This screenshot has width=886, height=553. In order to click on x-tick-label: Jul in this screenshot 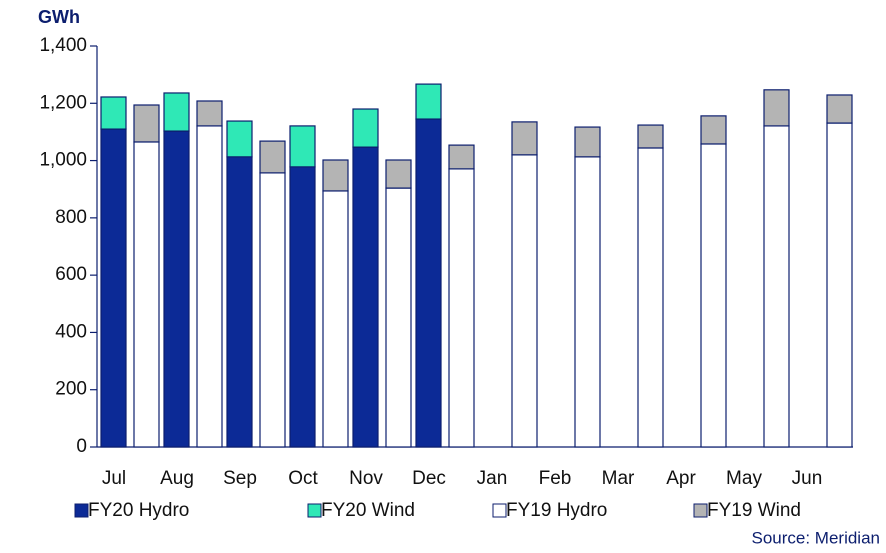, I will do `click(114, 478)`.